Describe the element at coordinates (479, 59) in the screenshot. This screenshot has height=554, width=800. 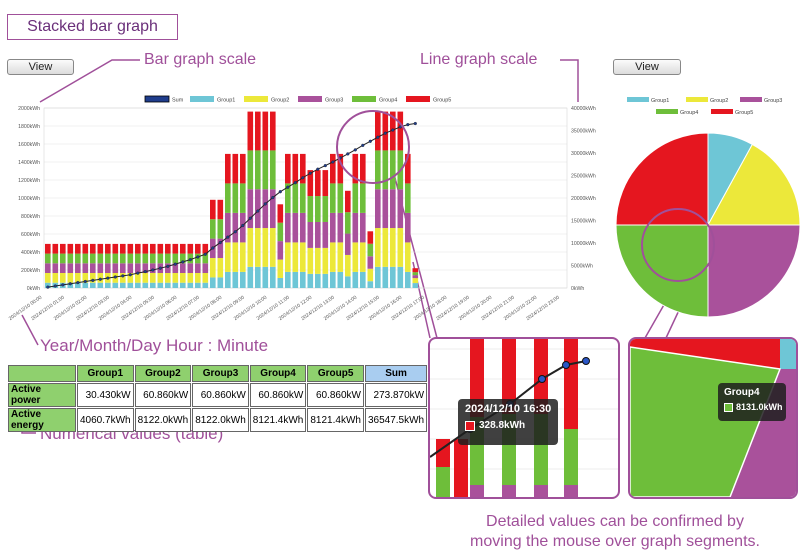
I see `line-scale-callout: Line graph scale` at that location.